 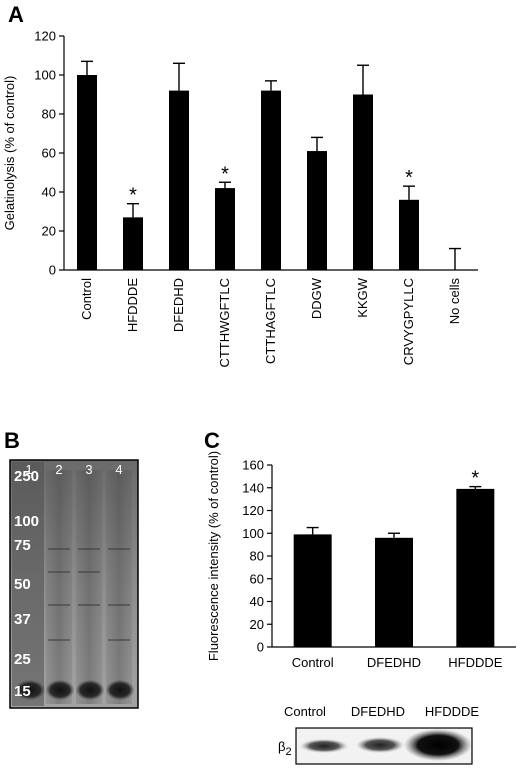 I want to click on x-category-label: KKGW, so click(x=362, y=297).